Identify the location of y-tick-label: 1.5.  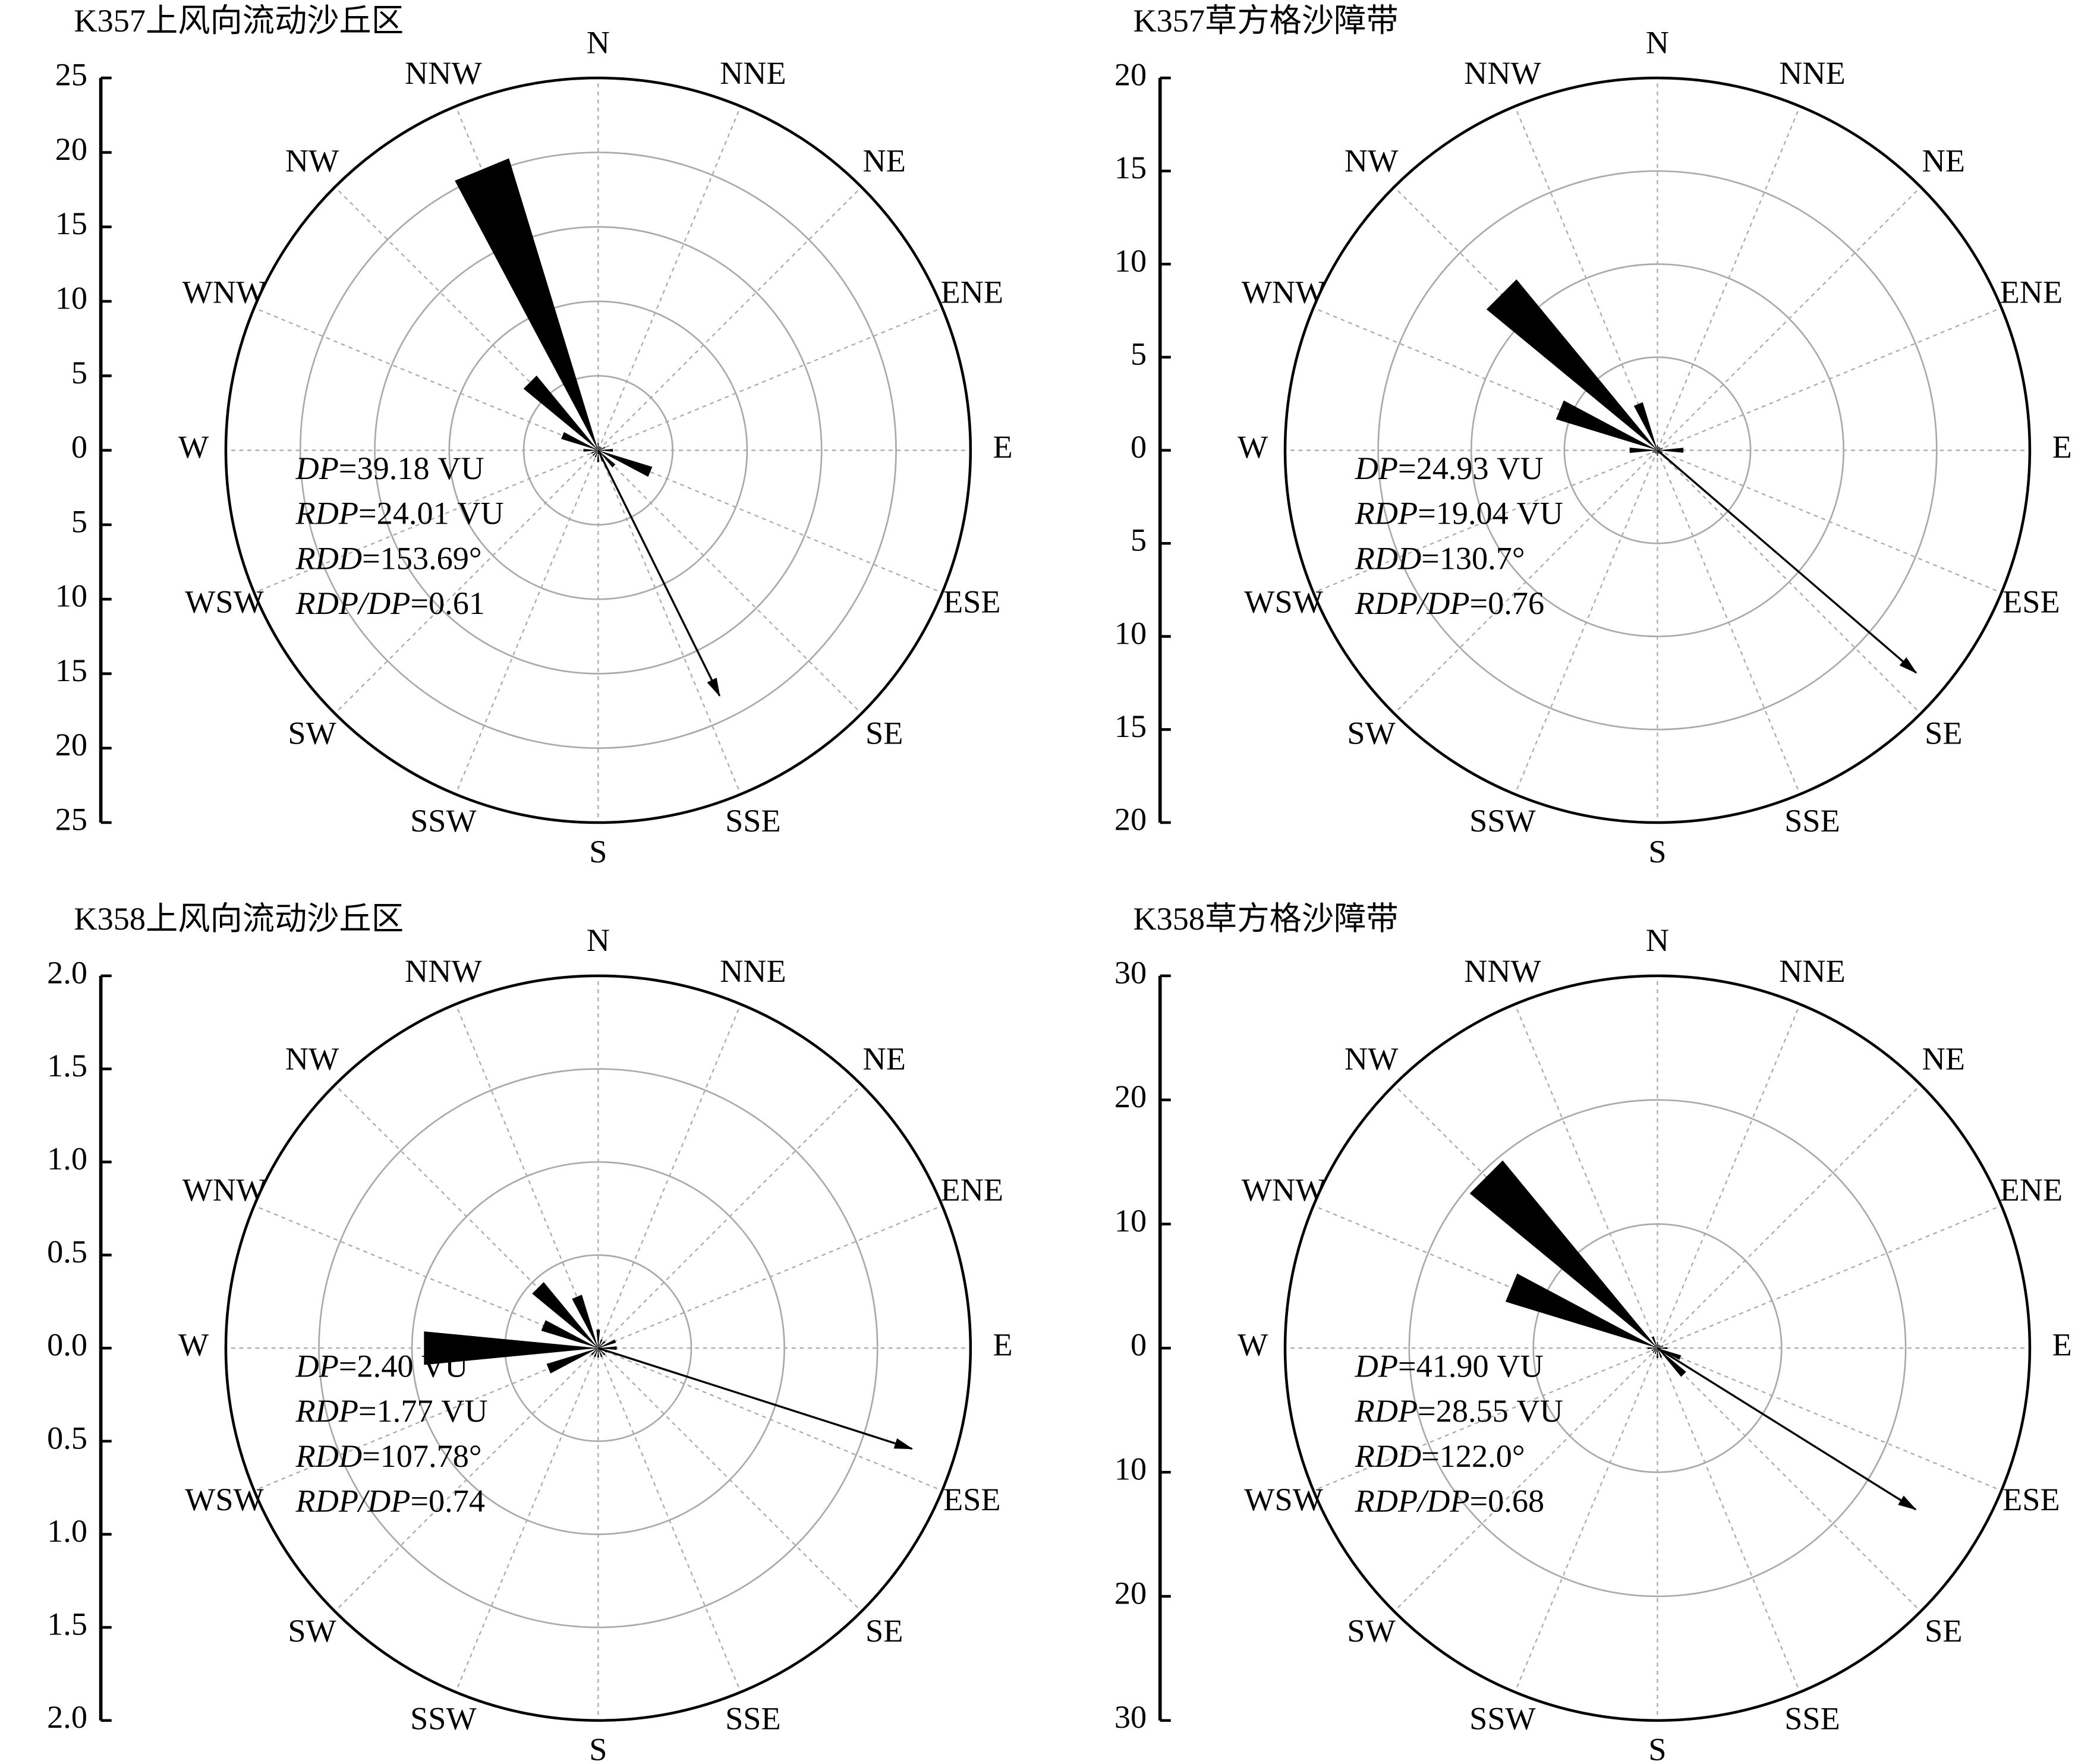
(67, 1624).